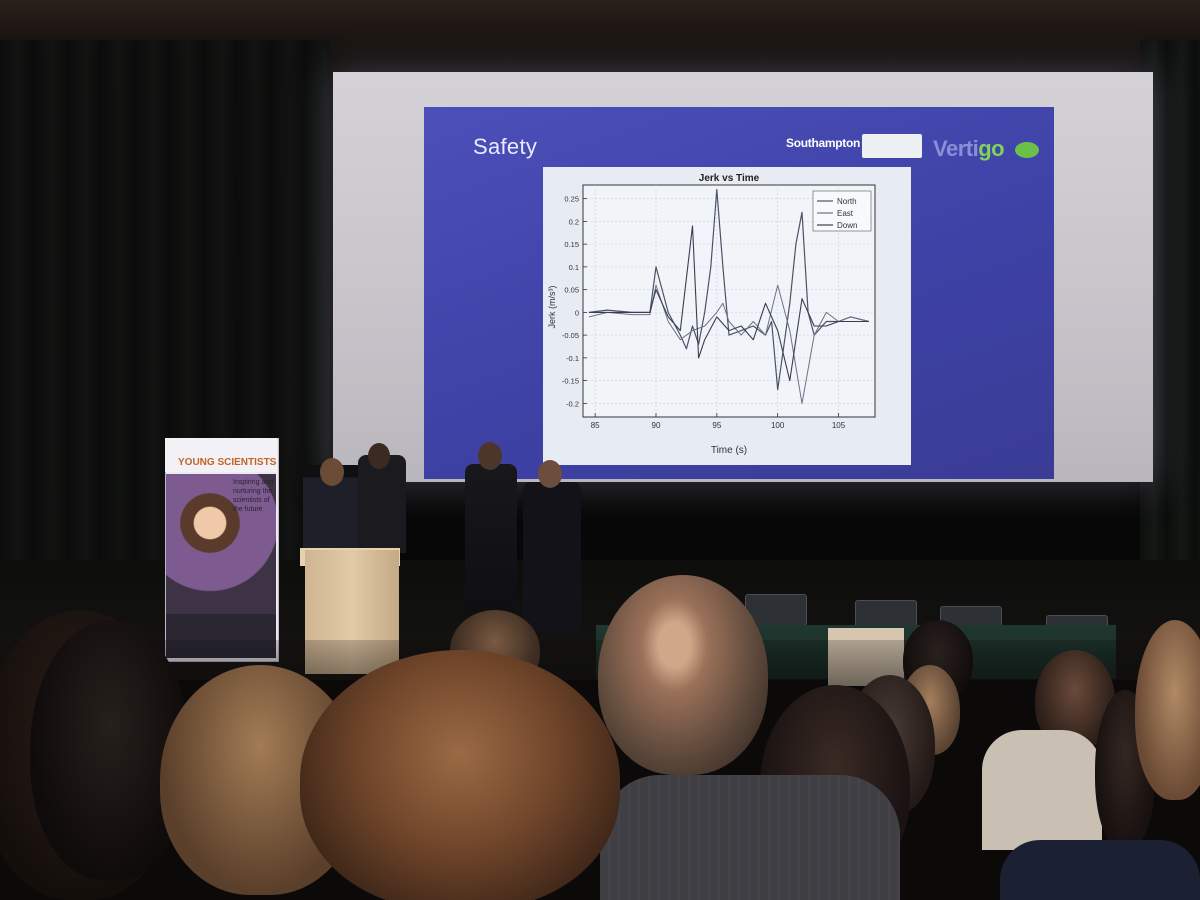 The image size is (1200, 900). Describe the element at coordinates (1167, 710) in the screenshot. I see `audience-head` at that location.